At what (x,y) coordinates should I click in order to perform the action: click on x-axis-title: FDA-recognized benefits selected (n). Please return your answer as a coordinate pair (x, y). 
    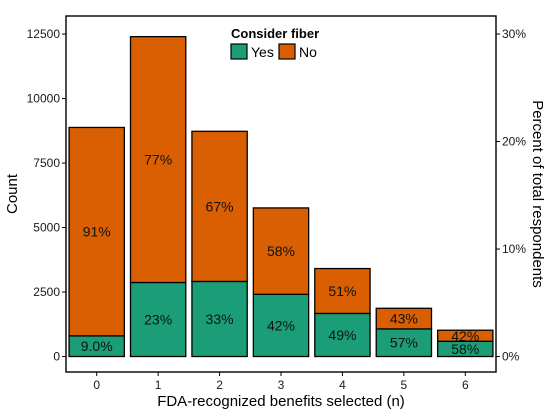
    Looking at the image, I should click on (281, 401).